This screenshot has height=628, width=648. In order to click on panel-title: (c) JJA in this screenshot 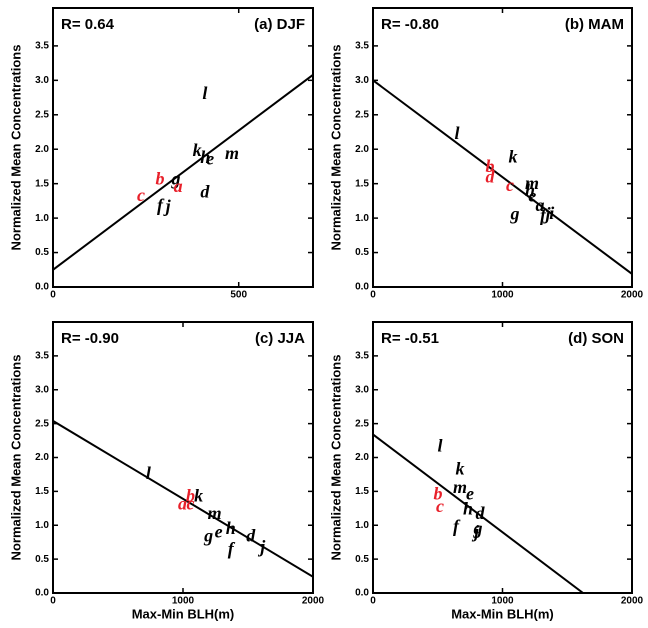, I will do `click(280, 338)`.